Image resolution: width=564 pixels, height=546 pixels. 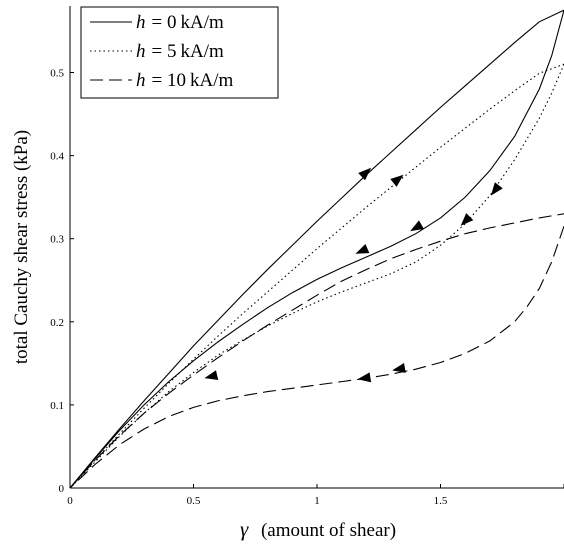 I want to click on x-axis-symbol: γ, so click(x=244, y=529).